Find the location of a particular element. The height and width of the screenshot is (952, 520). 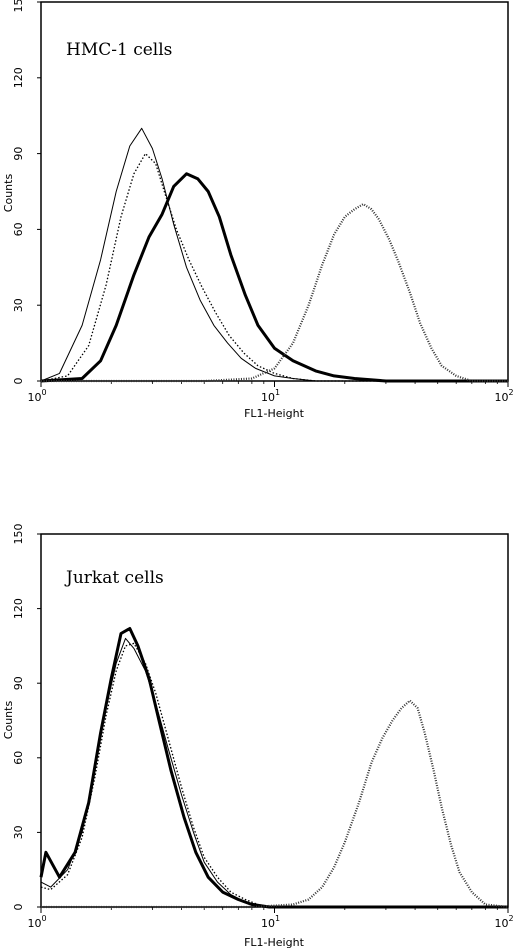

panel-title: HMC-1 cells is located at coordinates (119, 50).